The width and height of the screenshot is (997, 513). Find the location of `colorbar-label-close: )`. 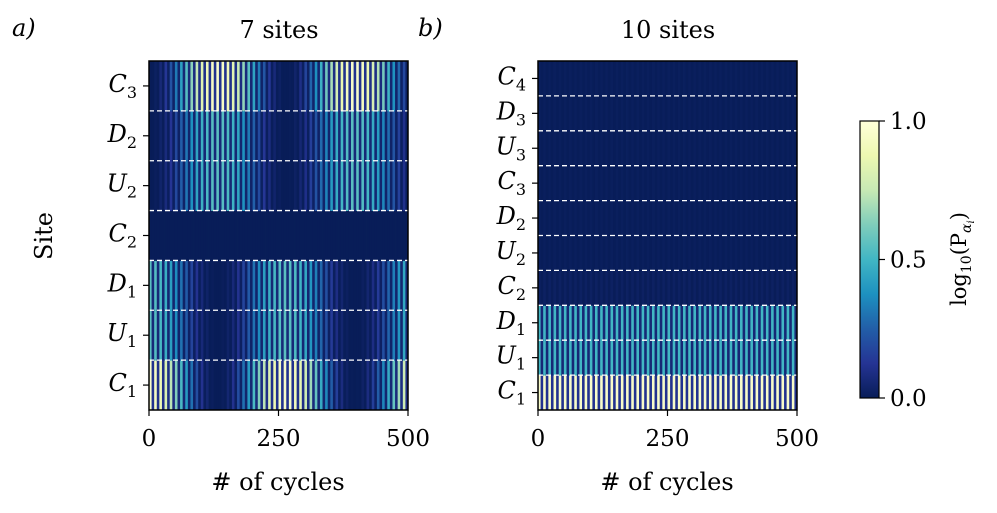

colorbar-label-close: ) is located at coordinates (959, 216).